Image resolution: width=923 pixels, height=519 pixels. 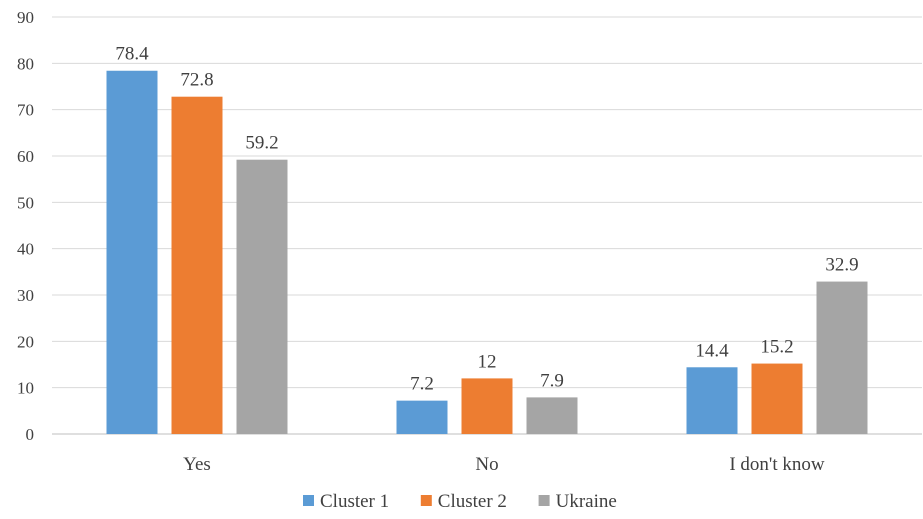 I want to click on legend-label: Ukraine, so click(x=586, y=501).